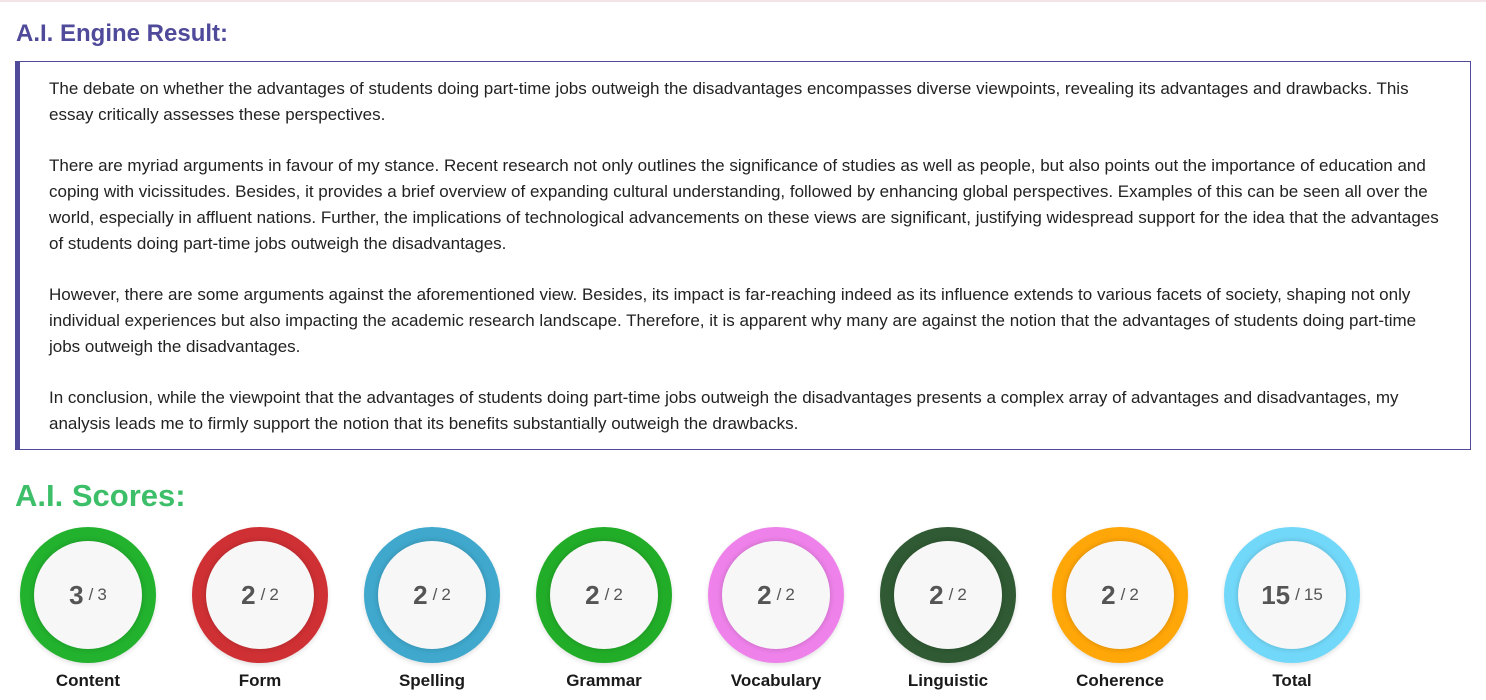 The image size is (1486, 700). What do you see at coordinates (260, 680) in the screenshot?
I see `score-label: Form` at bounding box center [260, 680].